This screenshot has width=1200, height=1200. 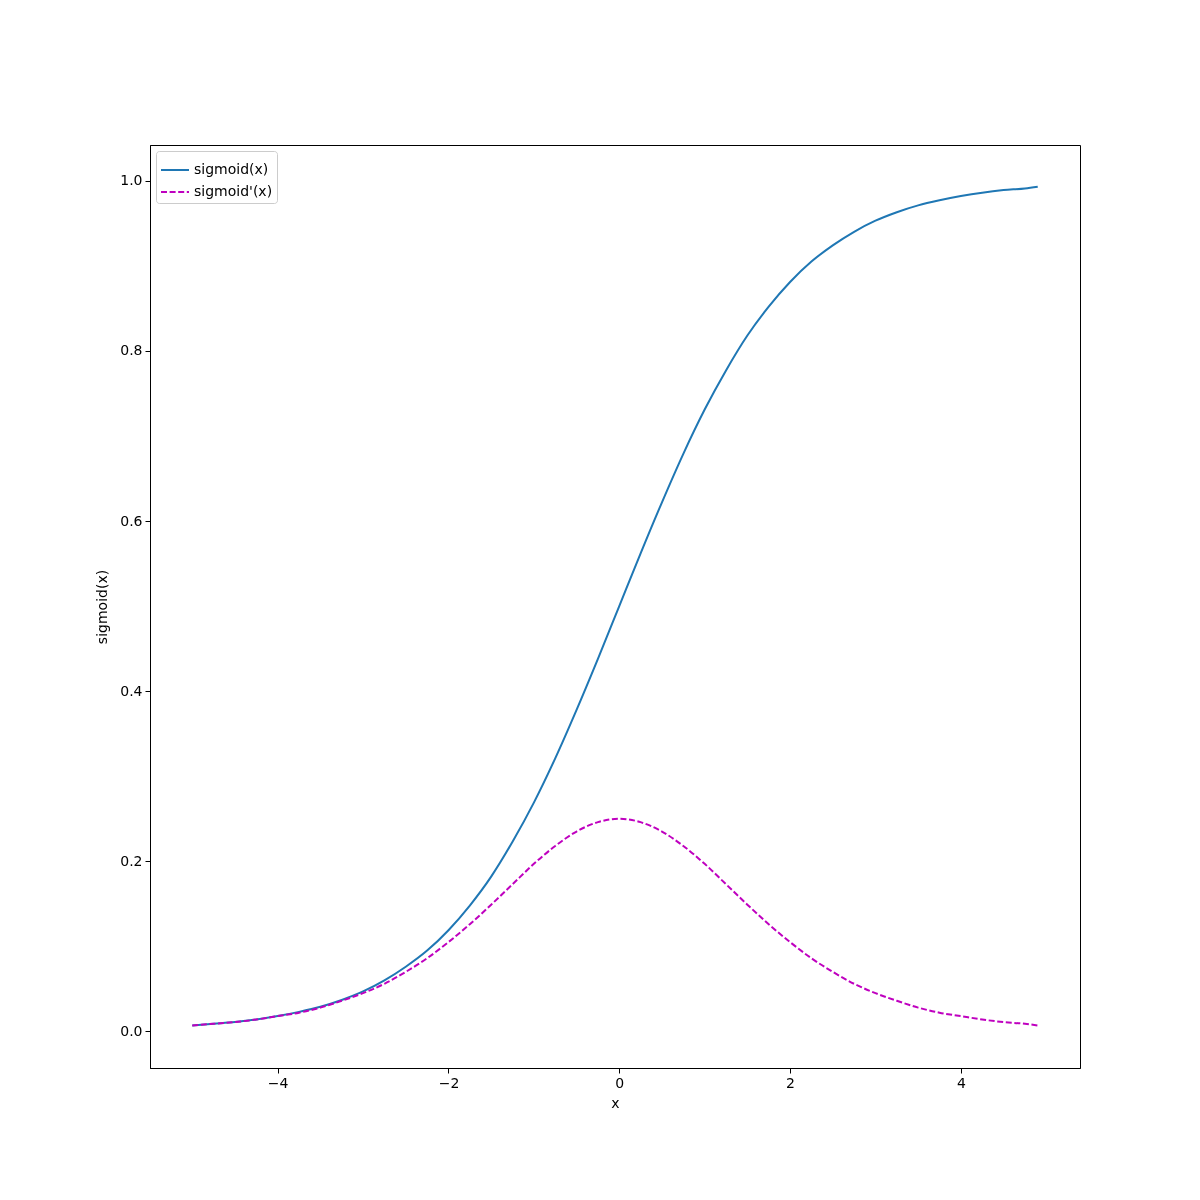 I want to click on y-tick-label: 1.0, so click(x=131, y=180).